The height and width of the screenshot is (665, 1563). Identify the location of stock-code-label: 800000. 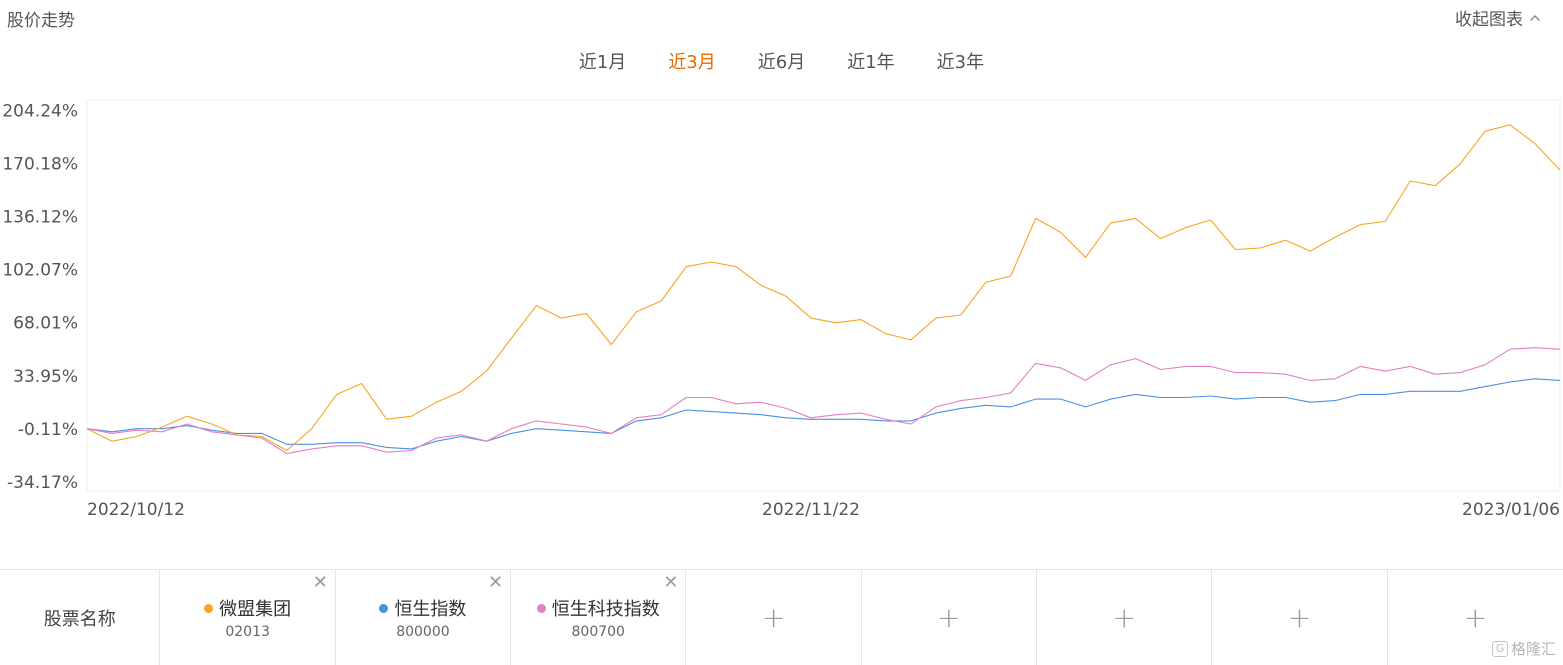
(423, 632).